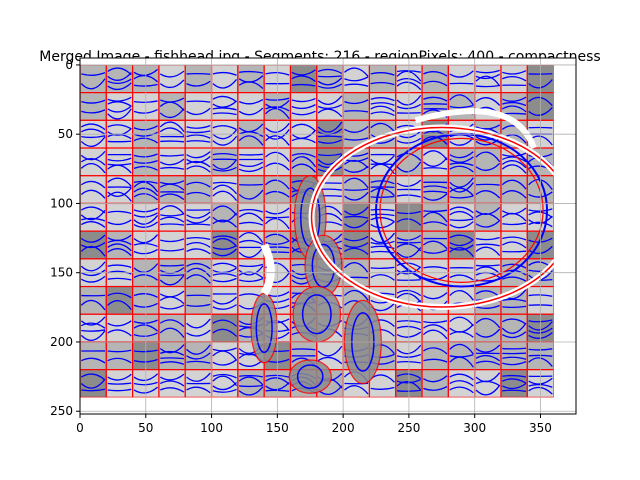 This screenshot has width=640, height=480. What do you see at coordinates (61, 411) in the screenshot?
I see `y-tick-label: 250` at bounding box center [61, 411].